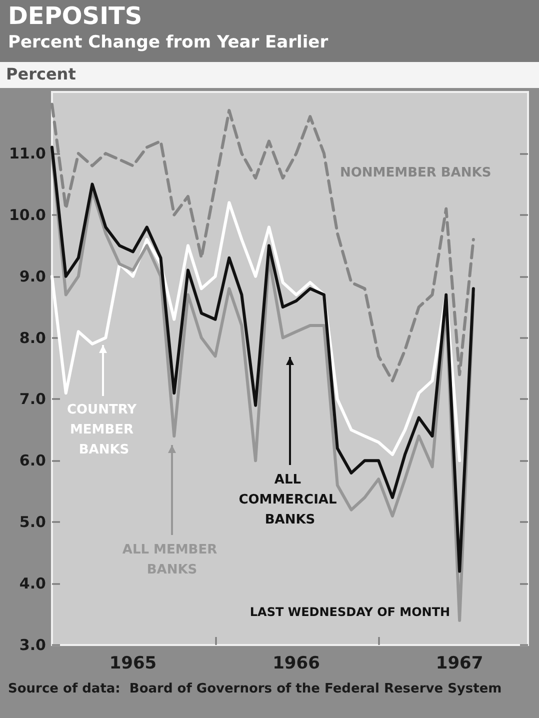  What do you see at coordinates (168, 42) in the screenshot?
I see `chart-subtitle: Percent Change from Year Earlier` at bounding box center [168, 42].